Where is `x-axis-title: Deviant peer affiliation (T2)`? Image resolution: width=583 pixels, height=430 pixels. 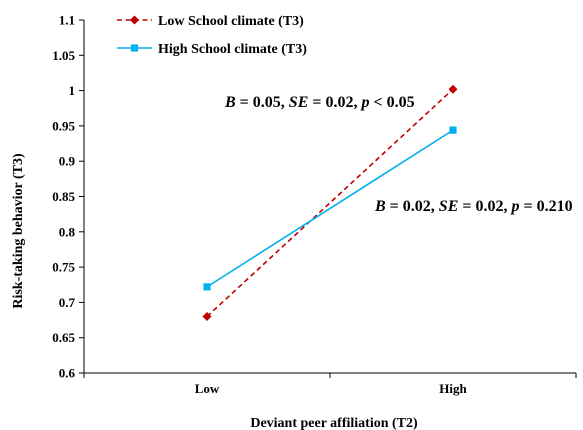 x-axis-title: Deviant peer affiliation (T2) is located at coordinates (334, 423).